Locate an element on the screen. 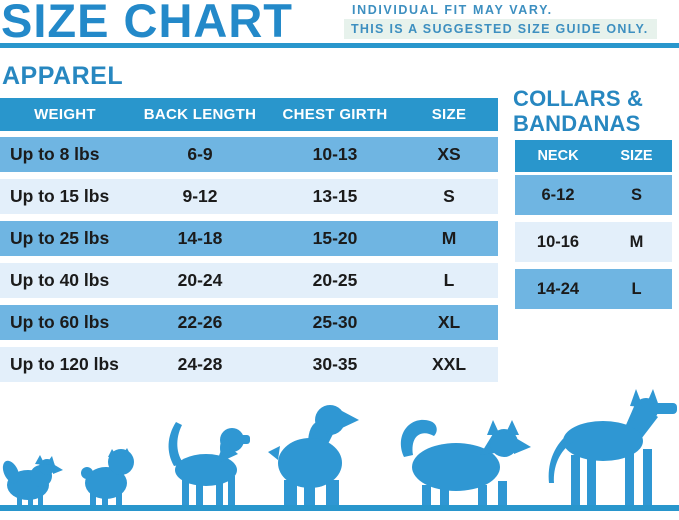 This screenshot has width=679, height=520. table-row: Up to 8 lbs 6-9 10-13 XS is located at coordinates (249, 154).